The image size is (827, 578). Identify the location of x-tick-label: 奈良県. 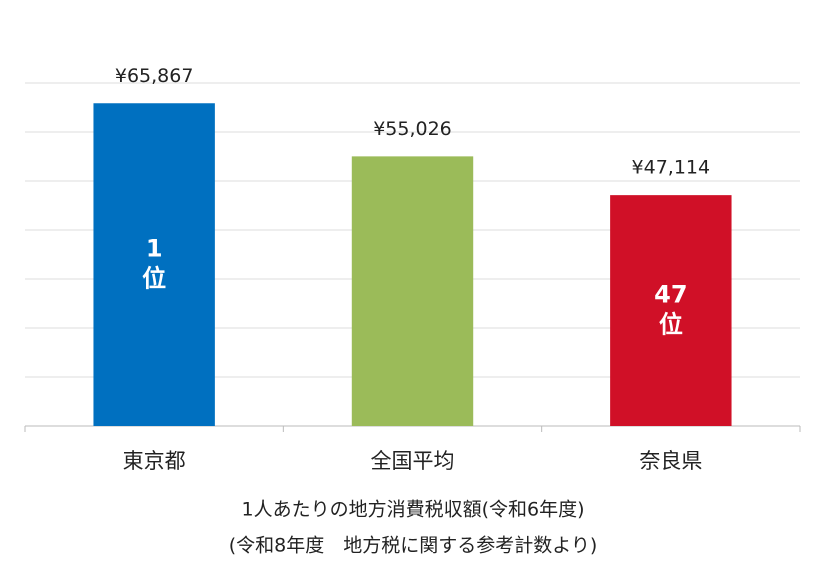
(670, 461).